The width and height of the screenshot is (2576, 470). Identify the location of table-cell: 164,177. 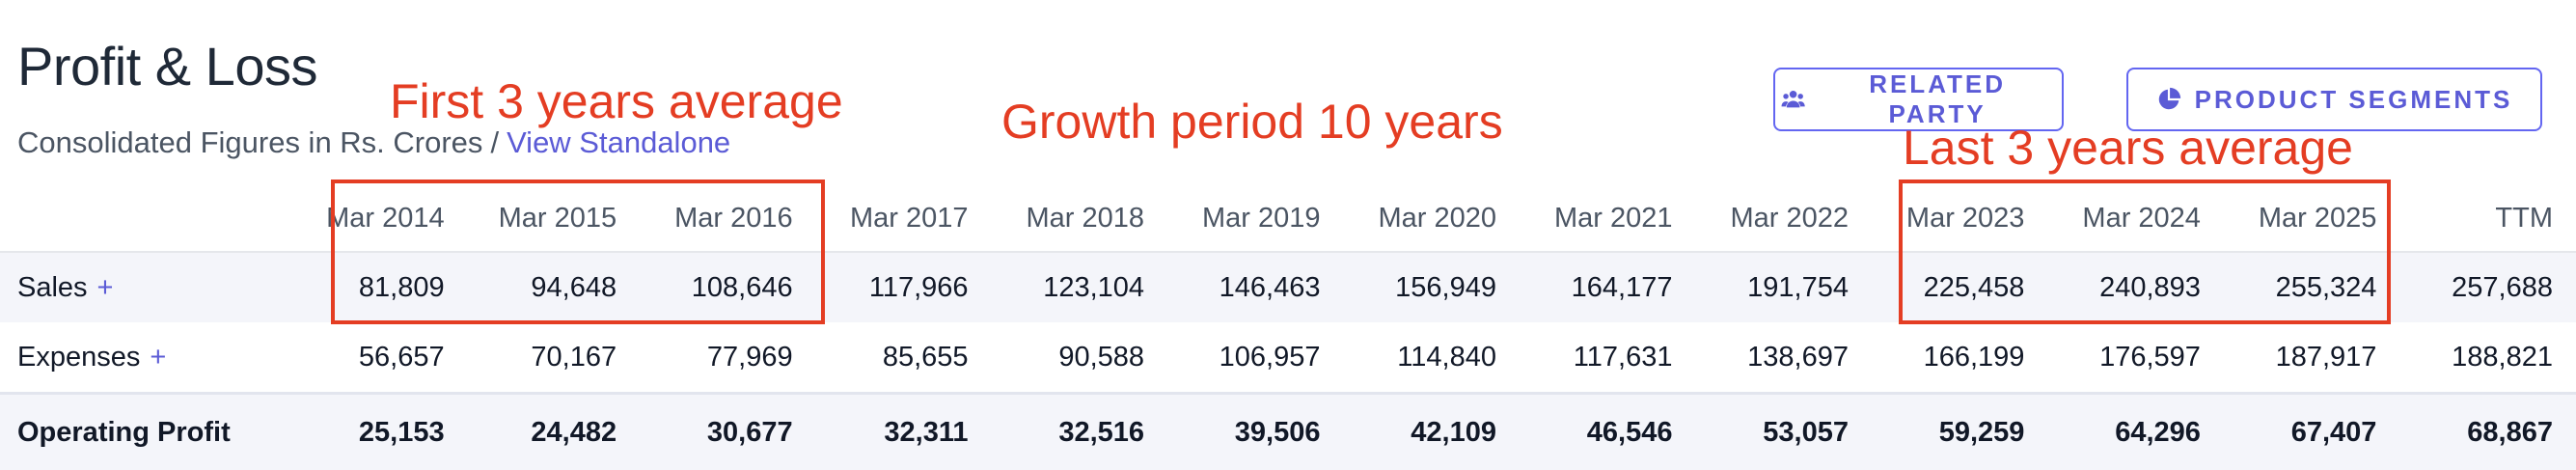
(1606, 287).